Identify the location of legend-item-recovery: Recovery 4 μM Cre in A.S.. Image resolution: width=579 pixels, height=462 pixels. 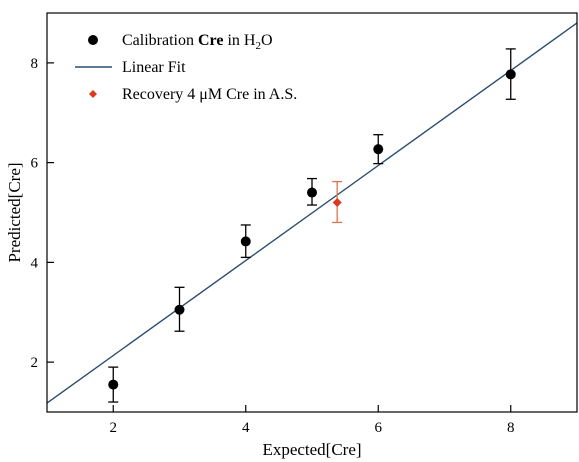
(193, 94).